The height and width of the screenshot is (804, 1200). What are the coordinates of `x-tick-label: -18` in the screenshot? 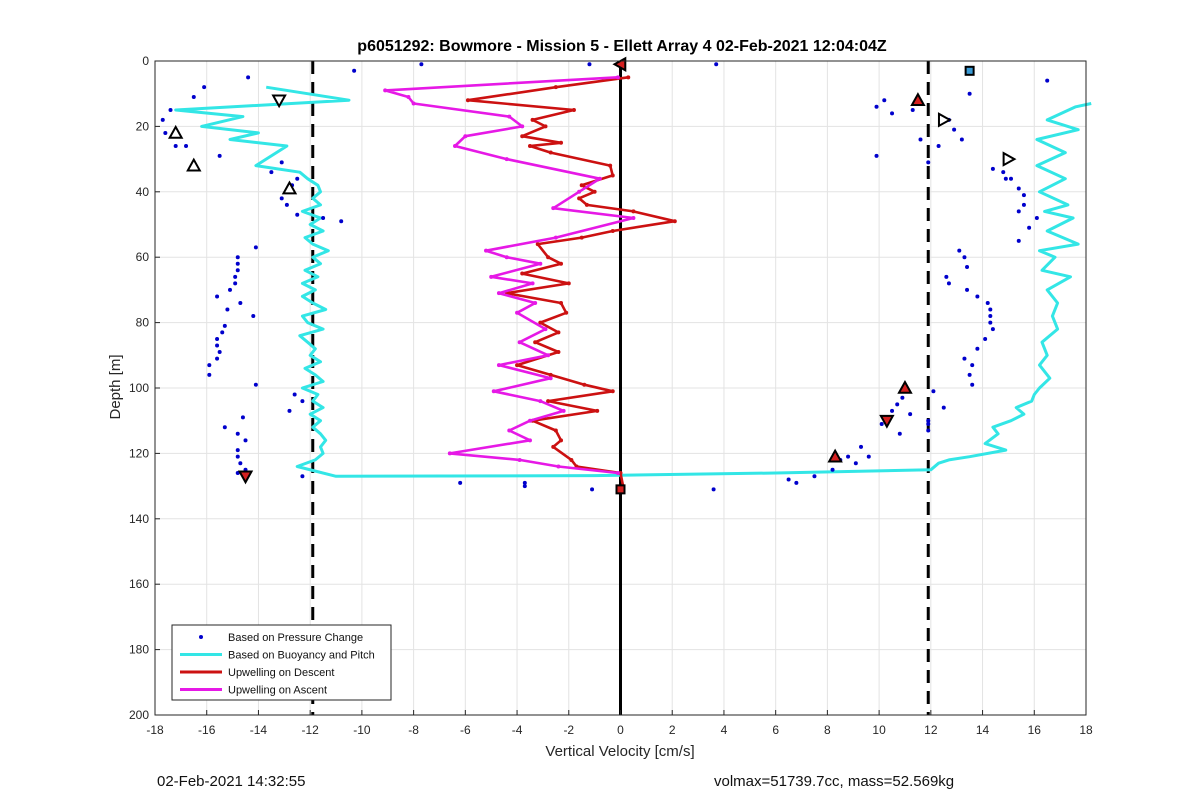 It's located at (155, 730).